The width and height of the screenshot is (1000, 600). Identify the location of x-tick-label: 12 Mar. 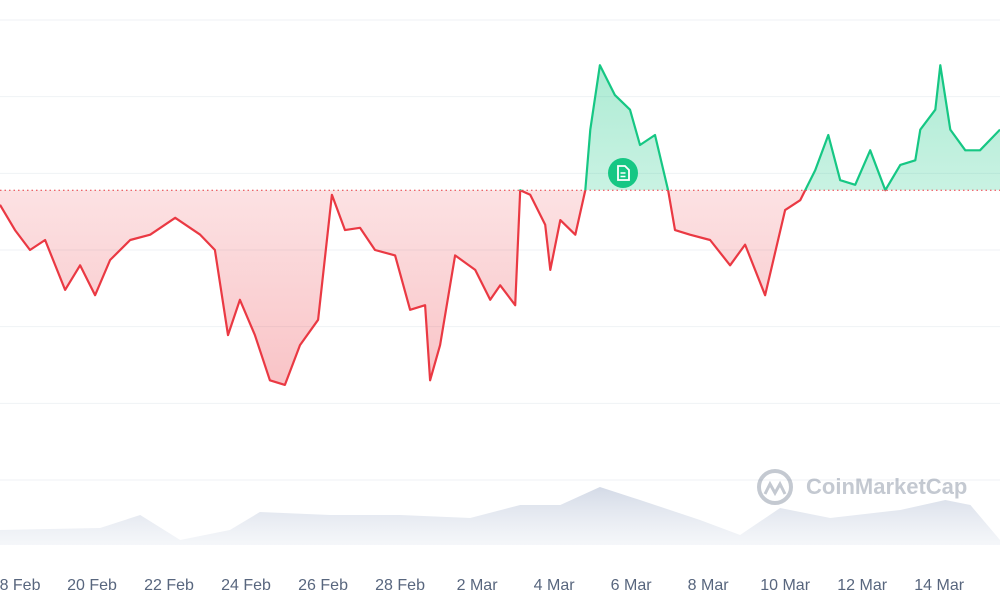
(862, 585).